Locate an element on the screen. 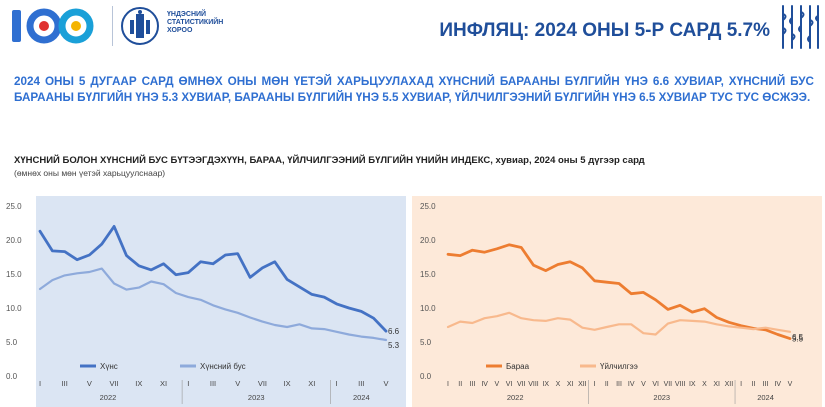  org-name: ҮНДЭСНИЙ СТАТИСТИКИЙН ХОРОО is located at coordinates (212, 23).